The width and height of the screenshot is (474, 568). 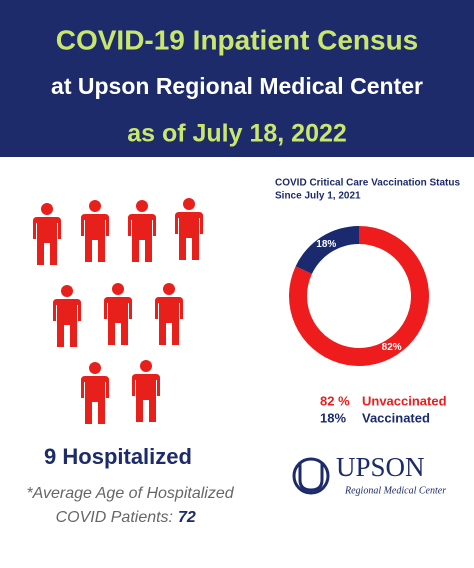 What do you see at coordinates (118, 456) in the screenshot?
I see `hospitalized-count: 9 Hospitalized` at bounding box center [118, 456].